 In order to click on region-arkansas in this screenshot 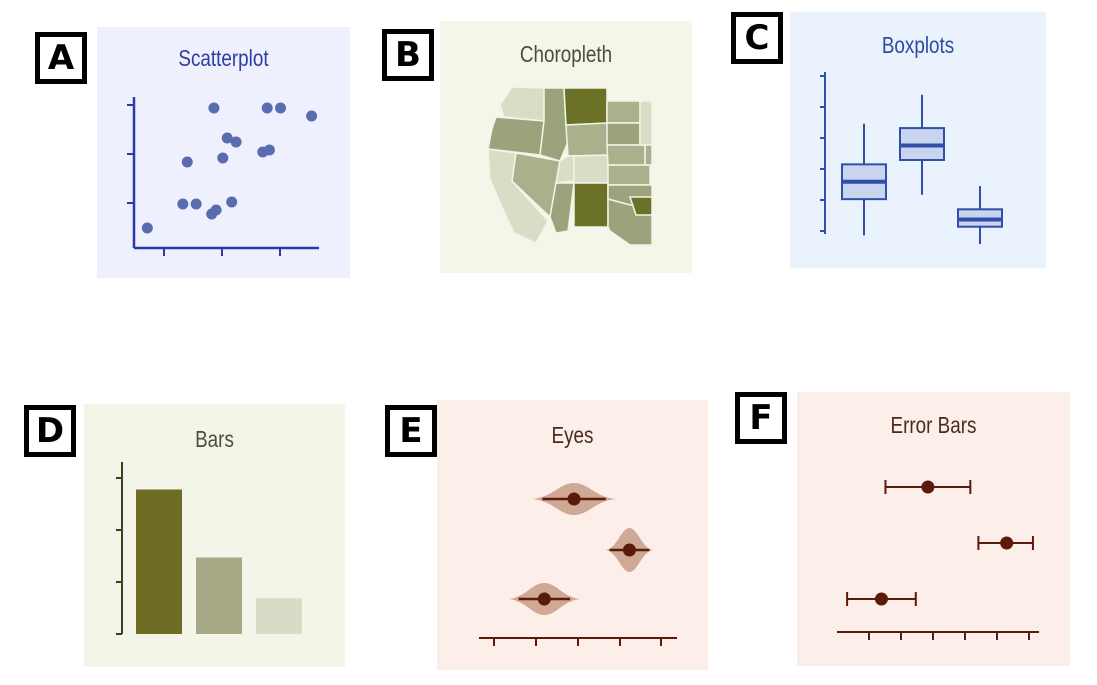, I will do `click(640, 206)`.